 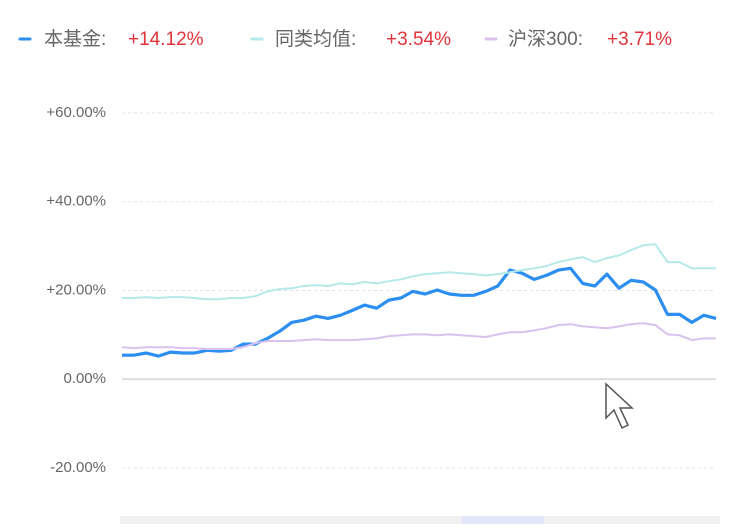 What do you see at coordinates (418, 39) in the screenshot?
I see `legend-value: +3.54%` at bounding box center [418, 39].